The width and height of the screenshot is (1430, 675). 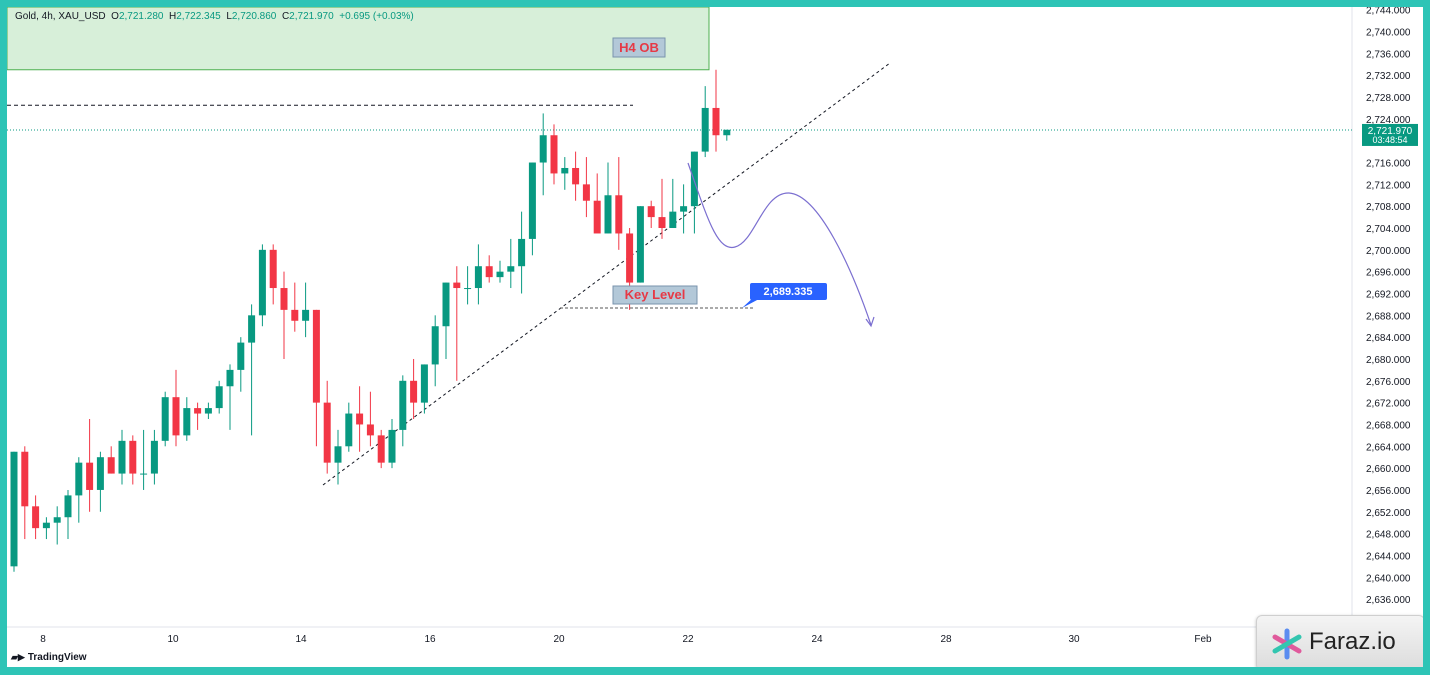 I want to click on price-tag-label: 2,689.335, so click(x=788, y=292).